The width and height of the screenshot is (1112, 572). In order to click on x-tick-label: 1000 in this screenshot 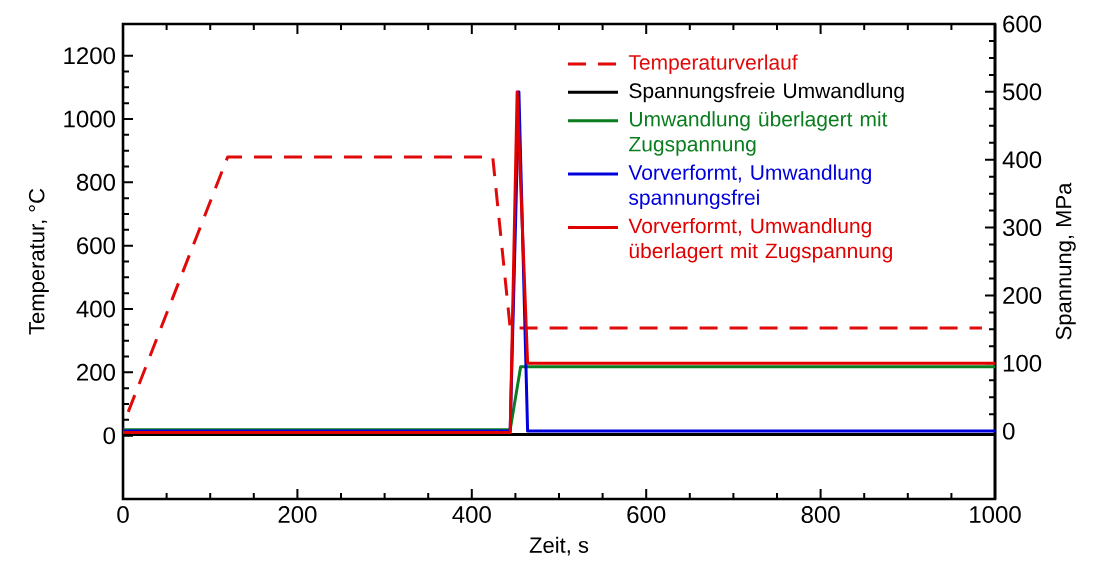, I will do `click(995, 515)`.